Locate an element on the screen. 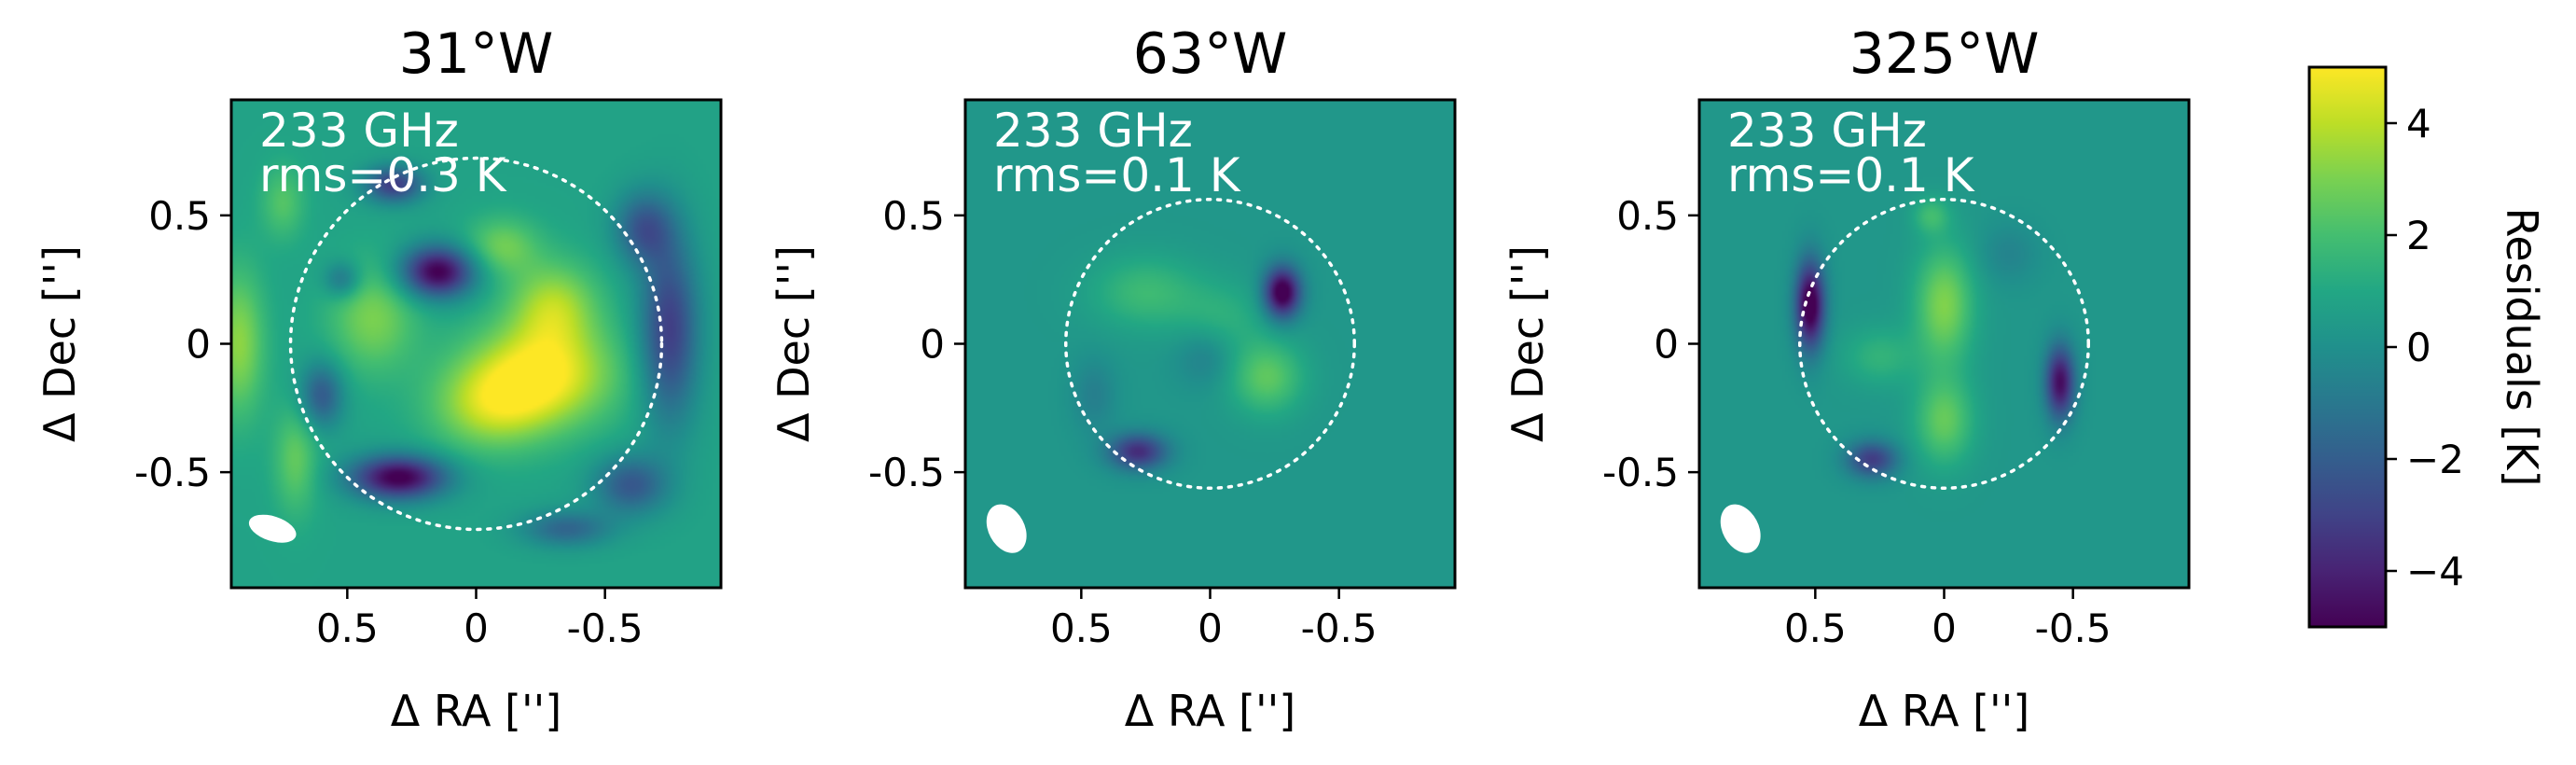 This screenshot has height=765, width=2576. panel-title: 325°W is located at coordinates (1944, 54).